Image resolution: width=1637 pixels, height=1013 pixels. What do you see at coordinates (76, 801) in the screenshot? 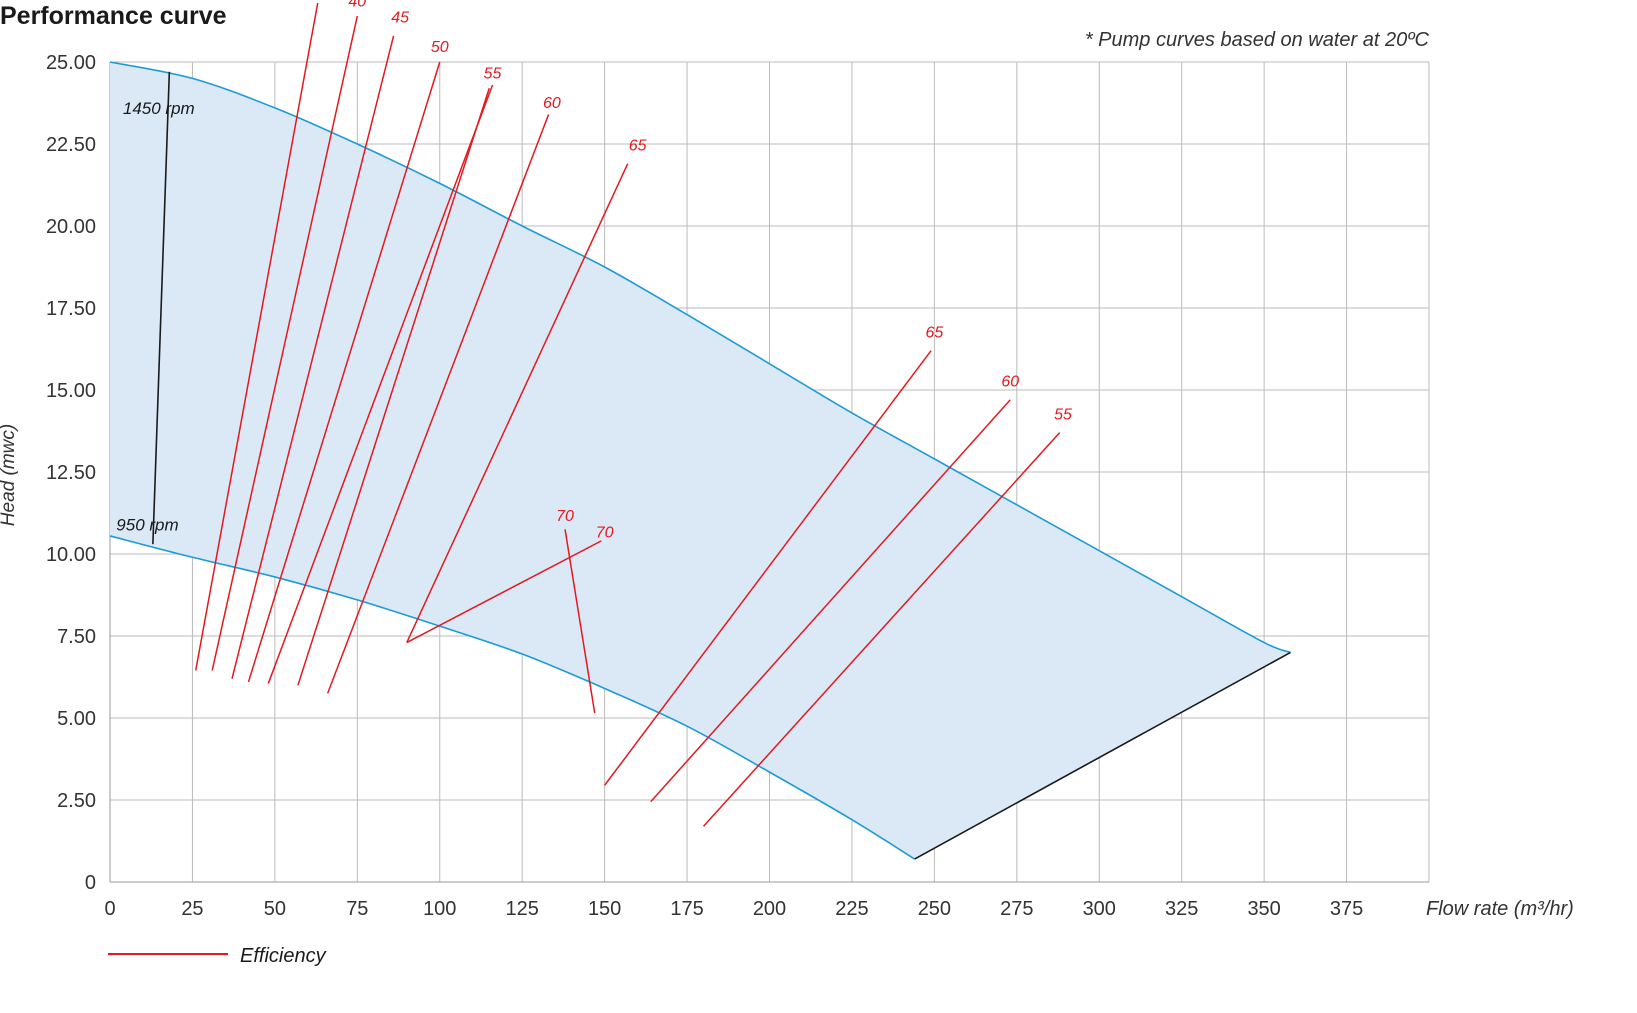
I see `y-tick-label: 2.50` at bounding box center [76, 801].